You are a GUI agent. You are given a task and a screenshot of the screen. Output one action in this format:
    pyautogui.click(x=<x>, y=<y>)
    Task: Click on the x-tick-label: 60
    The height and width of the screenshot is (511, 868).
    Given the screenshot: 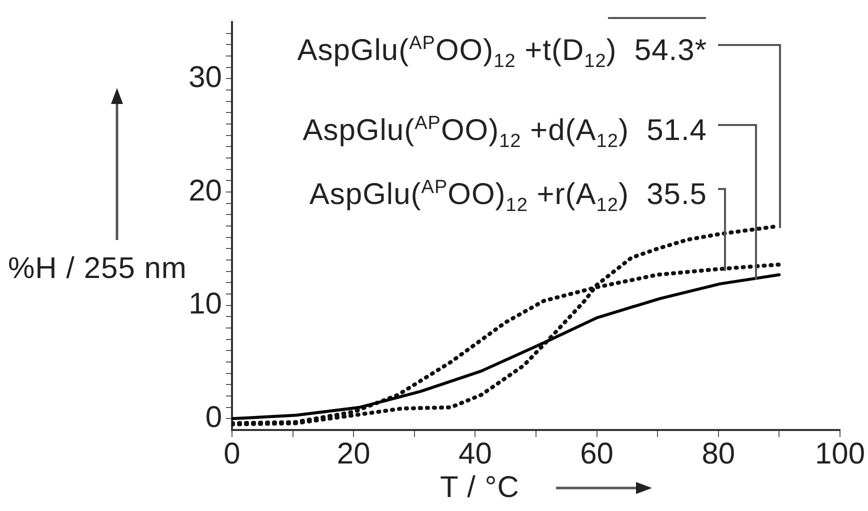 What is the action you would take?
    pyautogui.click(x=597, y=453)
    